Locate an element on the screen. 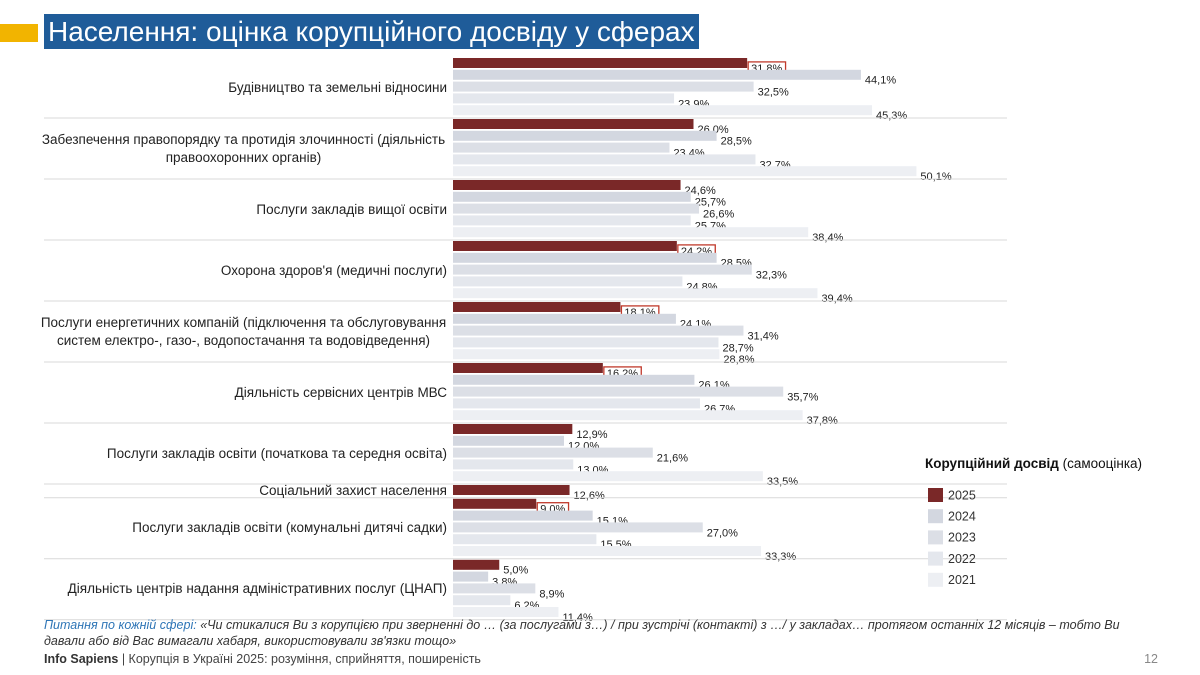 This screenshot has width=1200, height=675. value-label: 38,4% is located at coordinates (827, 238).